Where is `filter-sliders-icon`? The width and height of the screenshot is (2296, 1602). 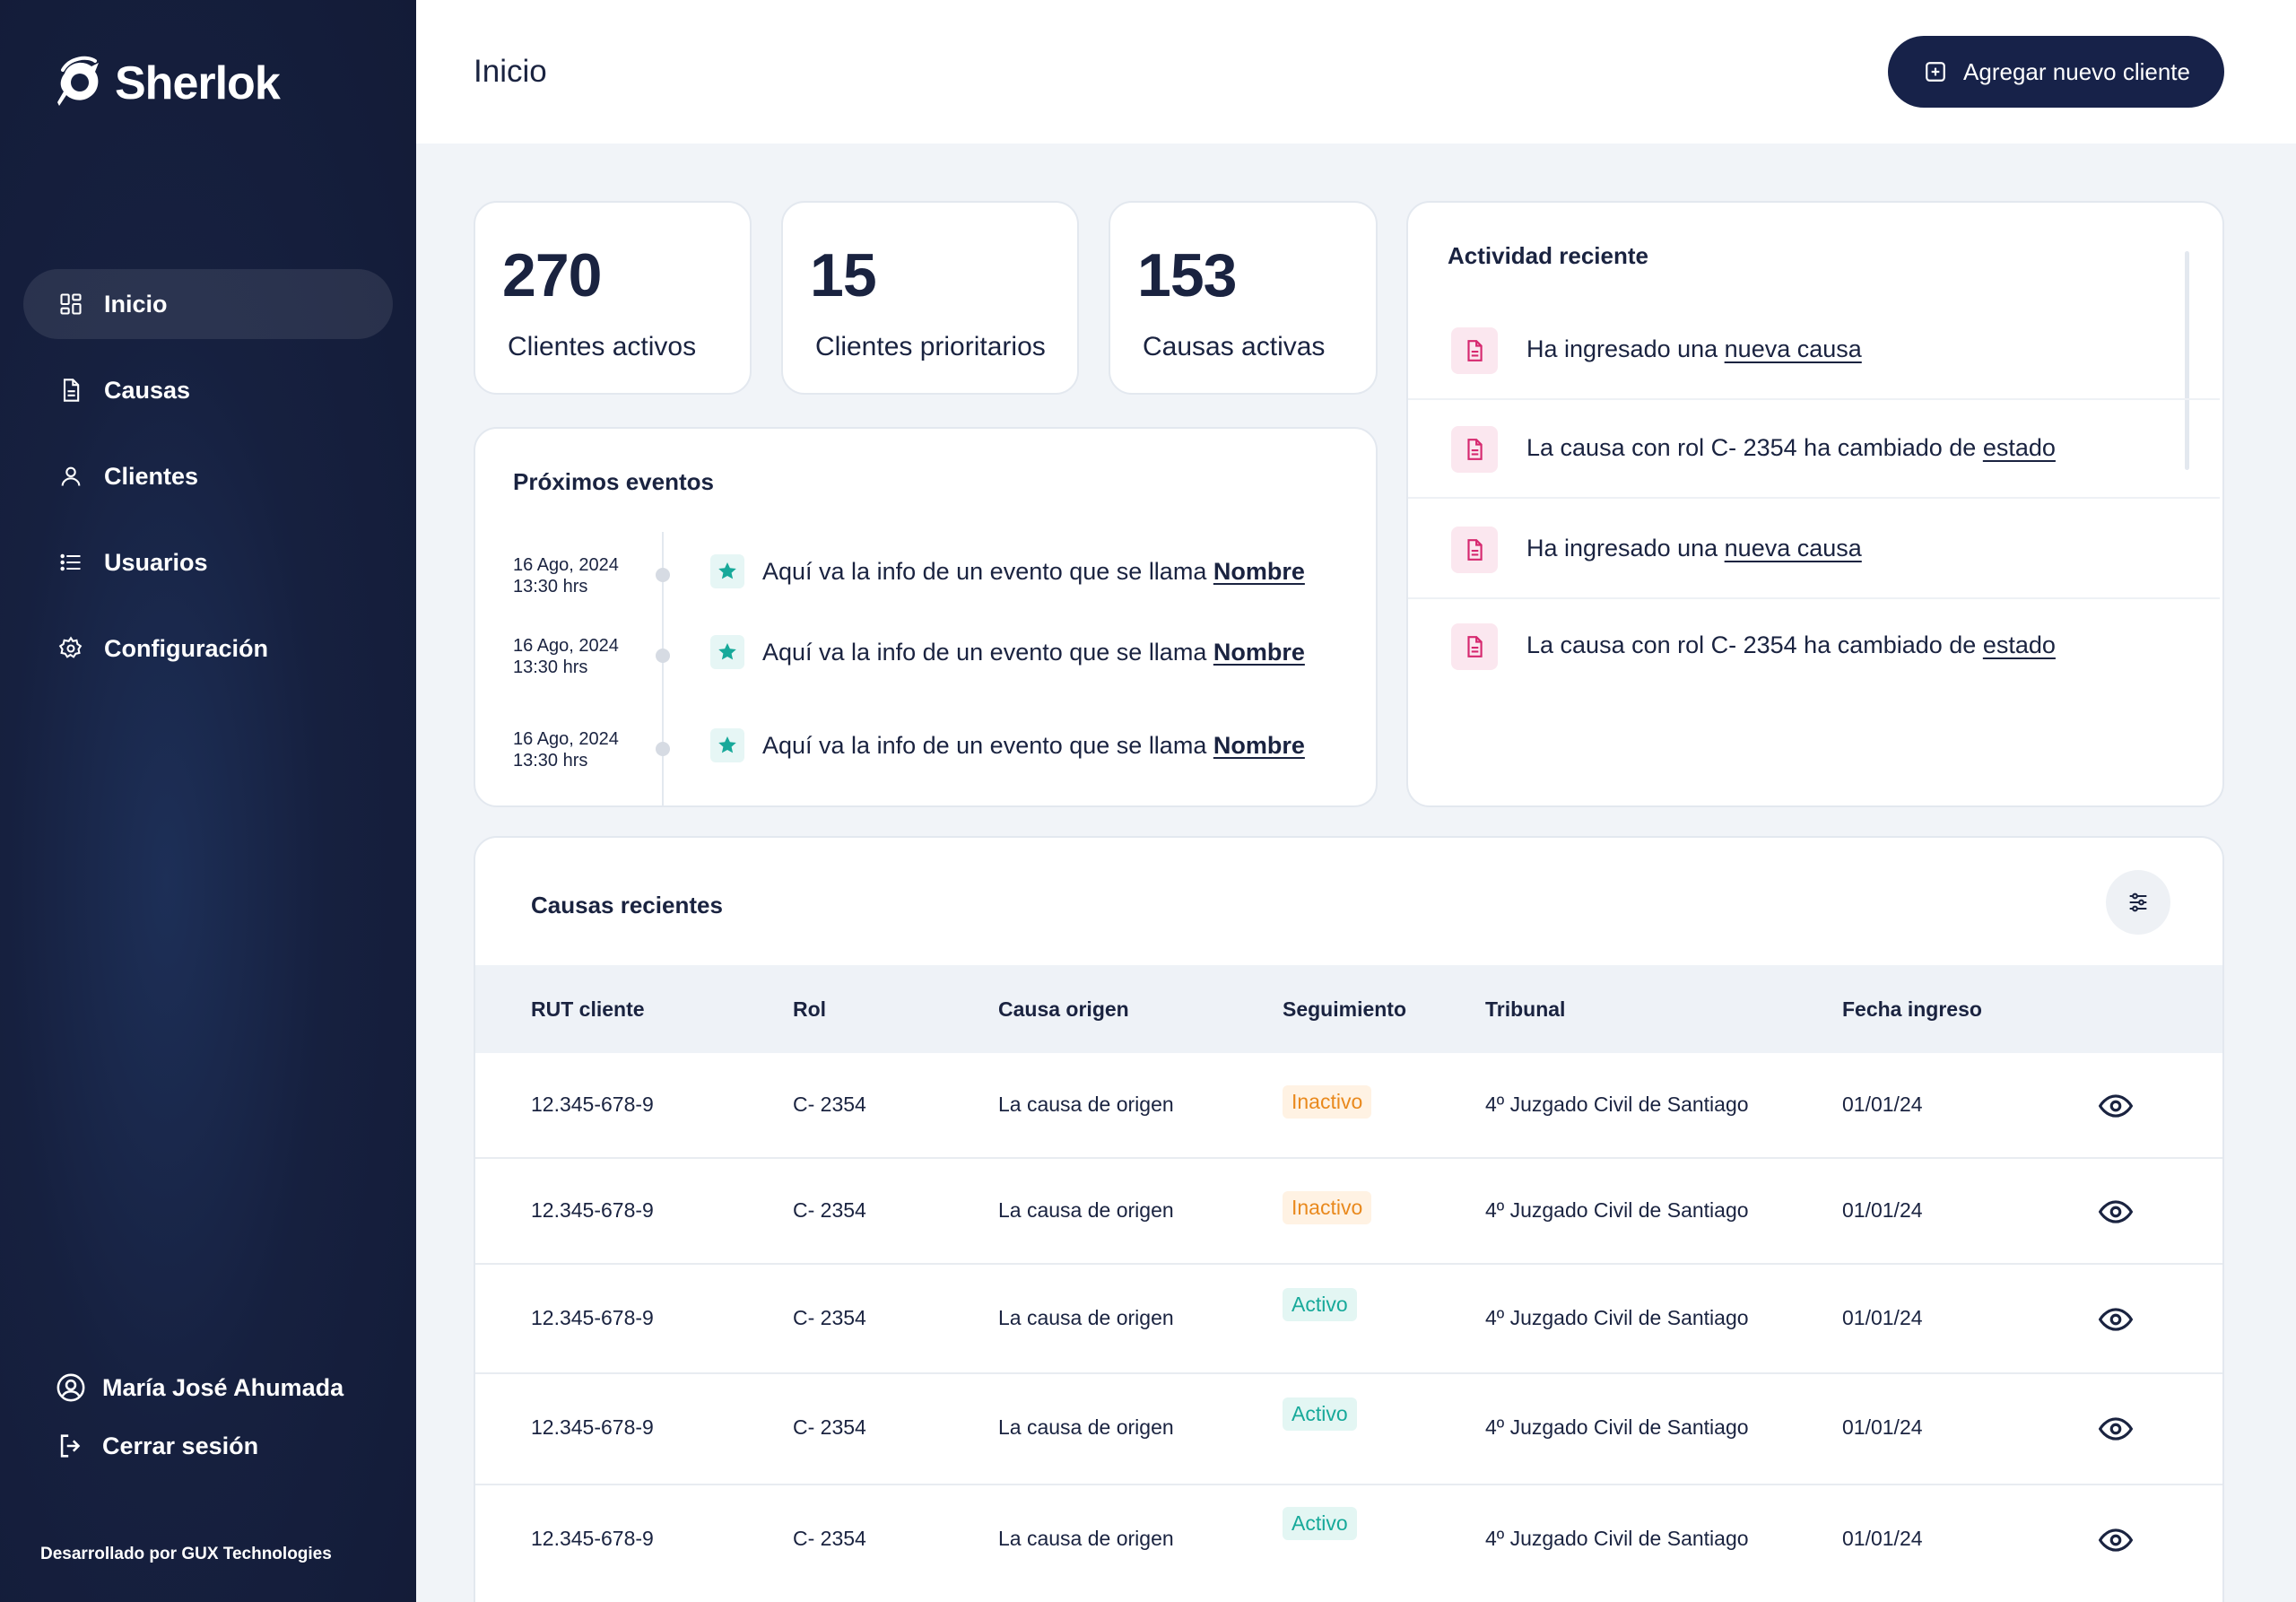
filter-sliders-icon is located at coordinates (2138, 902).